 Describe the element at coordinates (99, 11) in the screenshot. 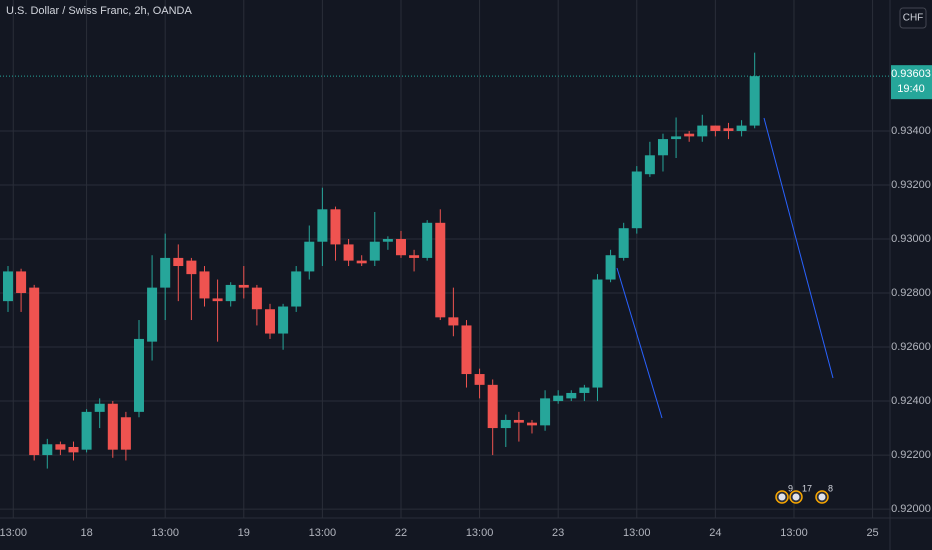

I see `chart-title: U.S. Dollar / Swiss Franc, 2h, OANDA` at that location.